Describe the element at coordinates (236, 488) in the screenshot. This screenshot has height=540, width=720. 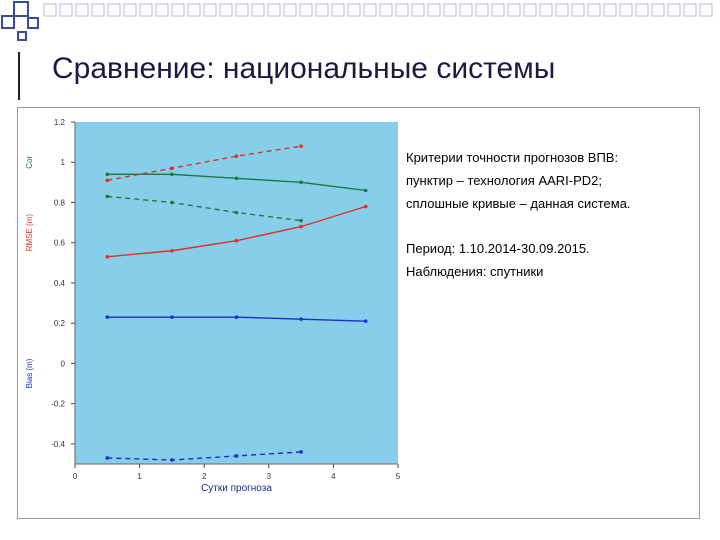
I see `x-axis-label: Сутки прогноза` at that location.